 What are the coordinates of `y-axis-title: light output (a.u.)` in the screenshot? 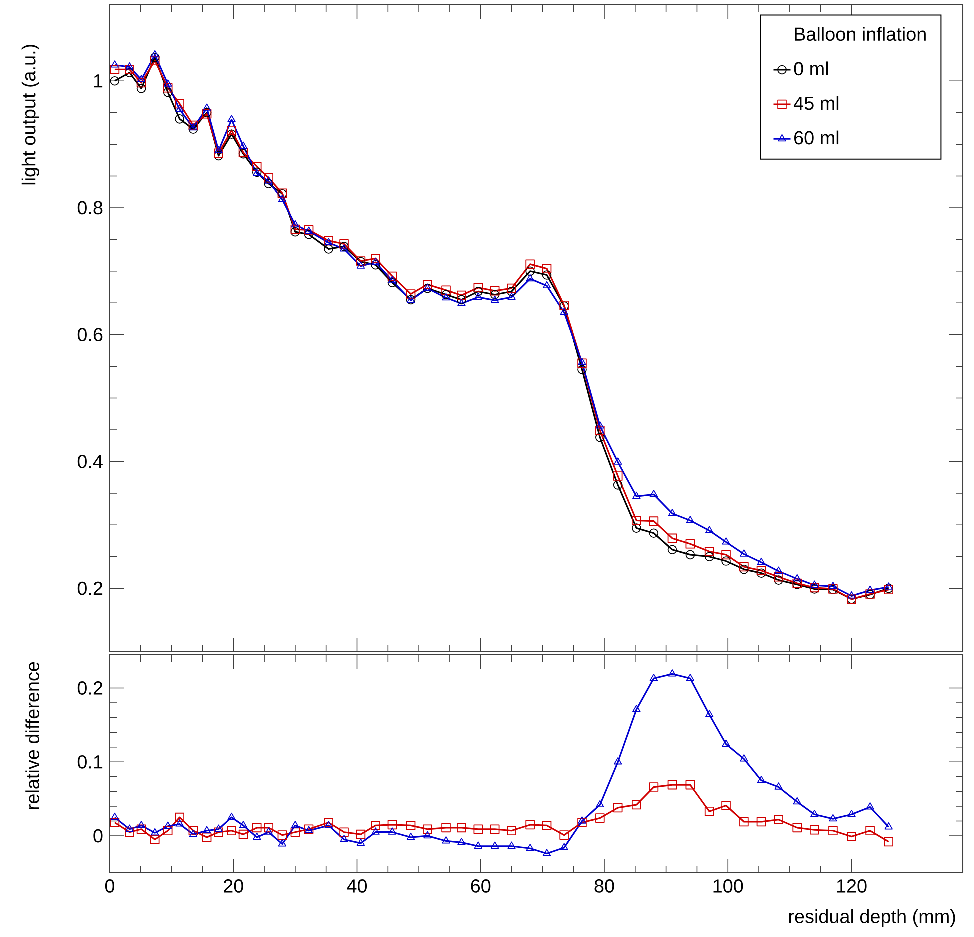 It's located at (31, 115).